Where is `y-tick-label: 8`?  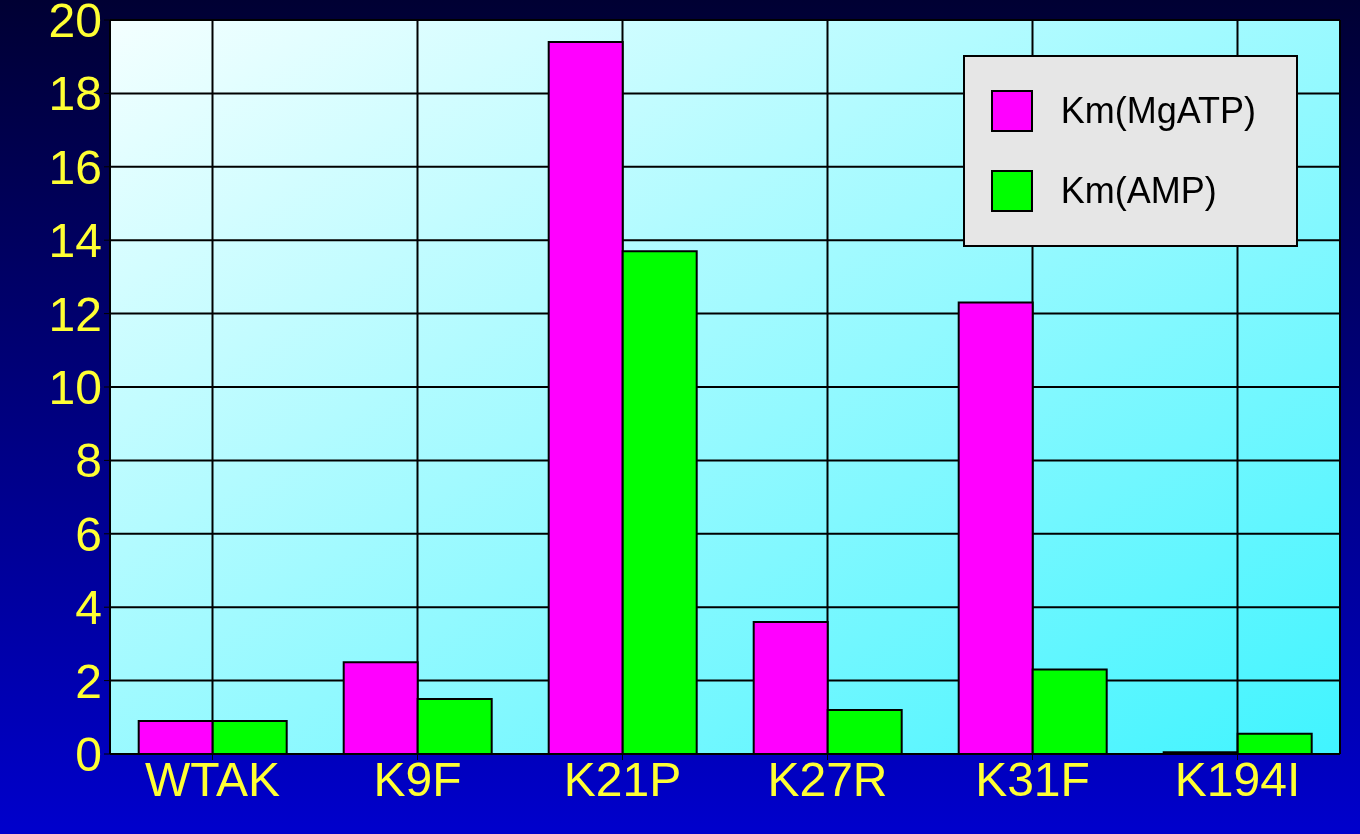 y-tick-label: 8 is located at coordinates (88, 461).